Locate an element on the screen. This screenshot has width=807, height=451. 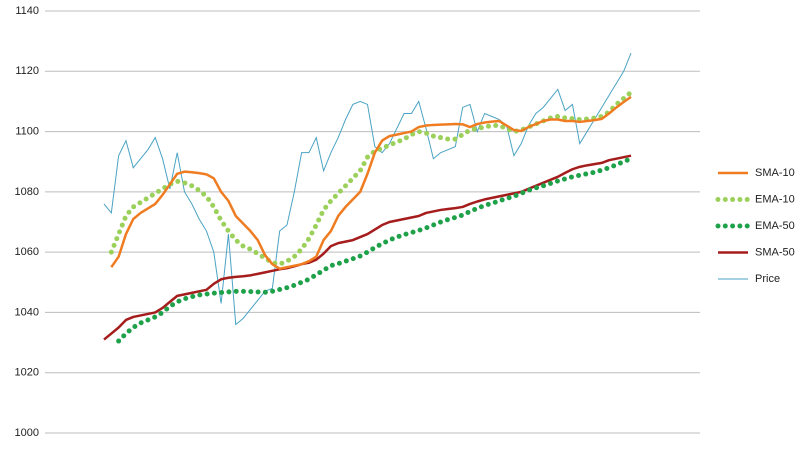
legend-label: SMA-10 is located at coordinates (775, 173).